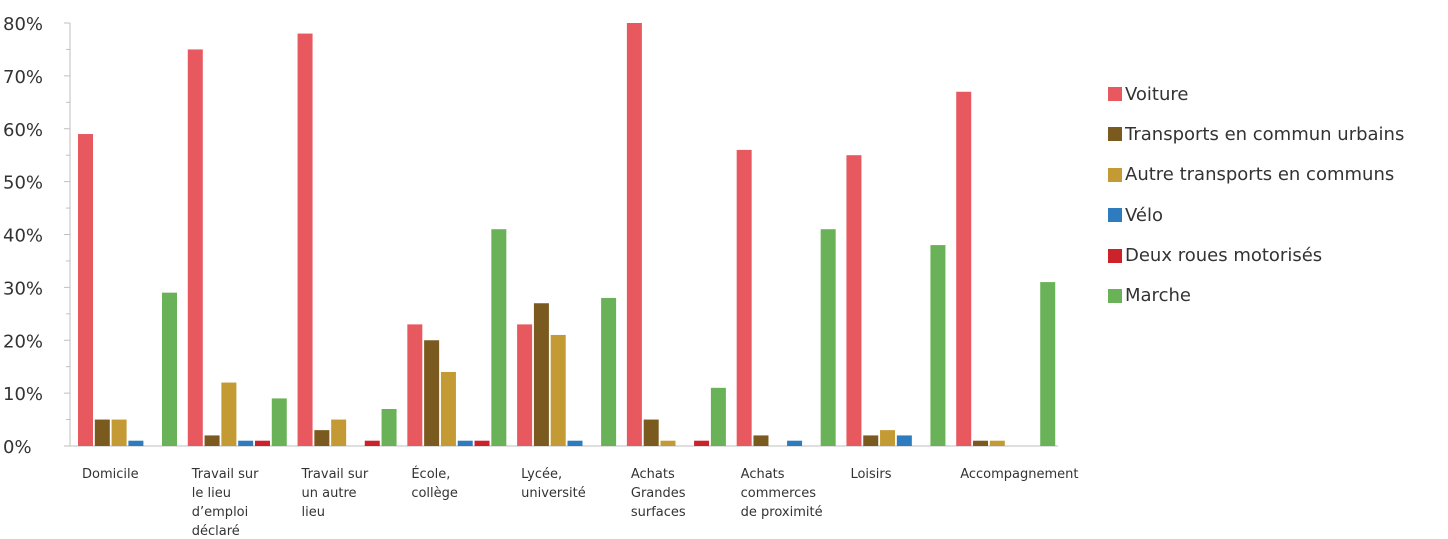  I want to click on y-axis: 0% 10% 20% 30% 40% 50% 60% 70% 80%, so click(37, 236).